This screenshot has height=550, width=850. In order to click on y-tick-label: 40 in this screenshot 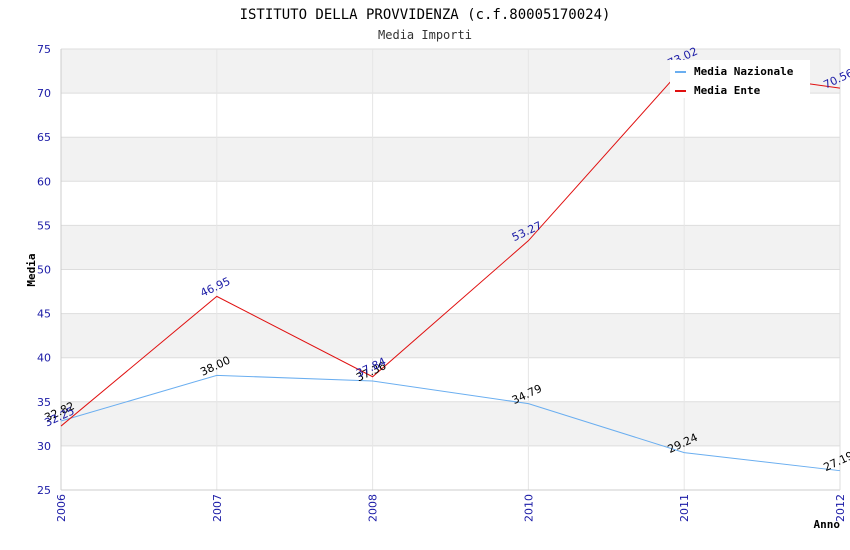, I will do `click(44, 358)`.